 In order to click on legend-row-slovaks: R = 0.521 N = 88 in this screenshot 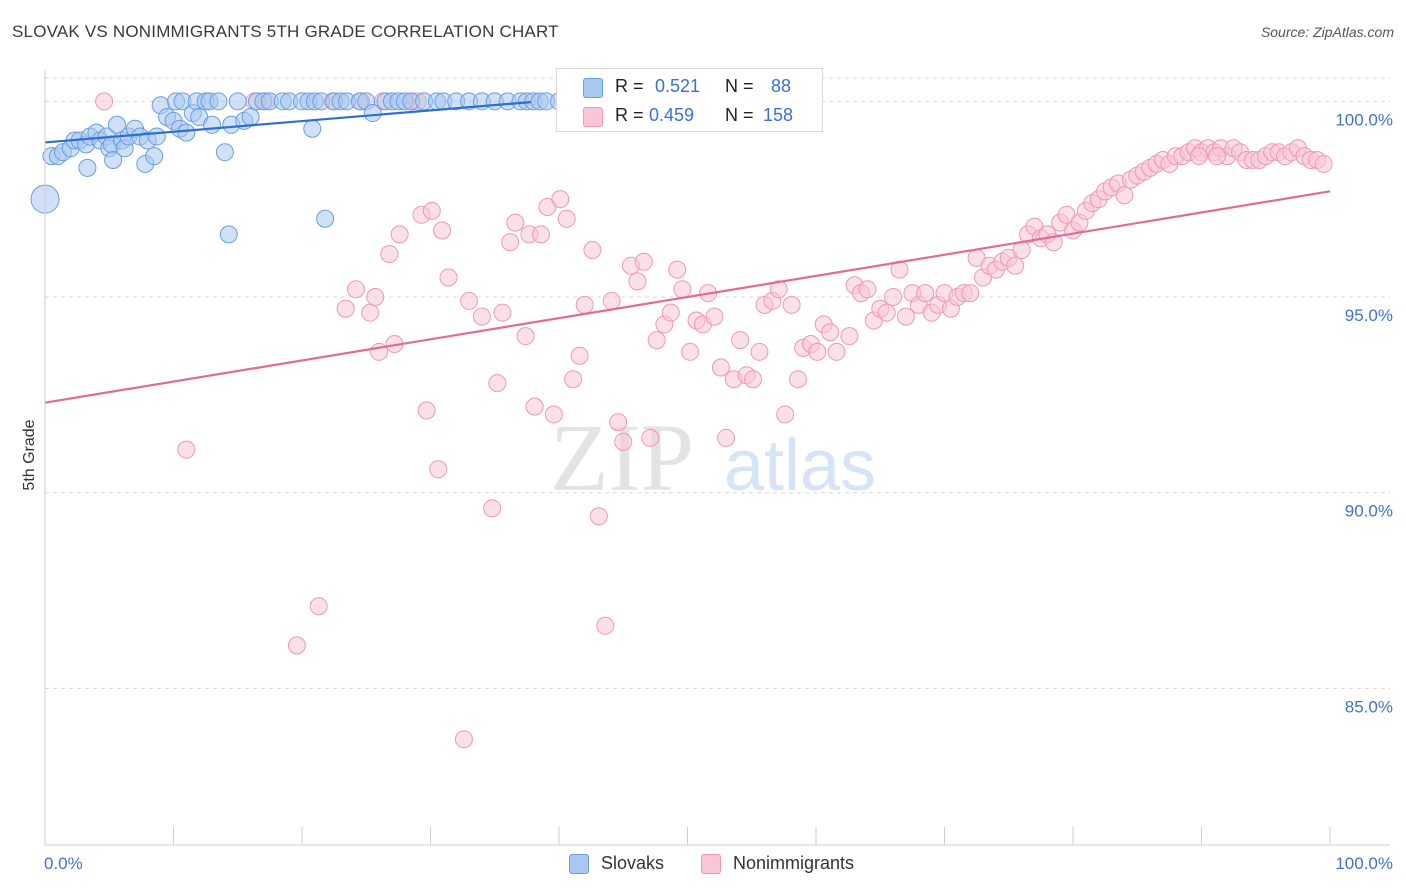, I will do `click(689, 86)`.